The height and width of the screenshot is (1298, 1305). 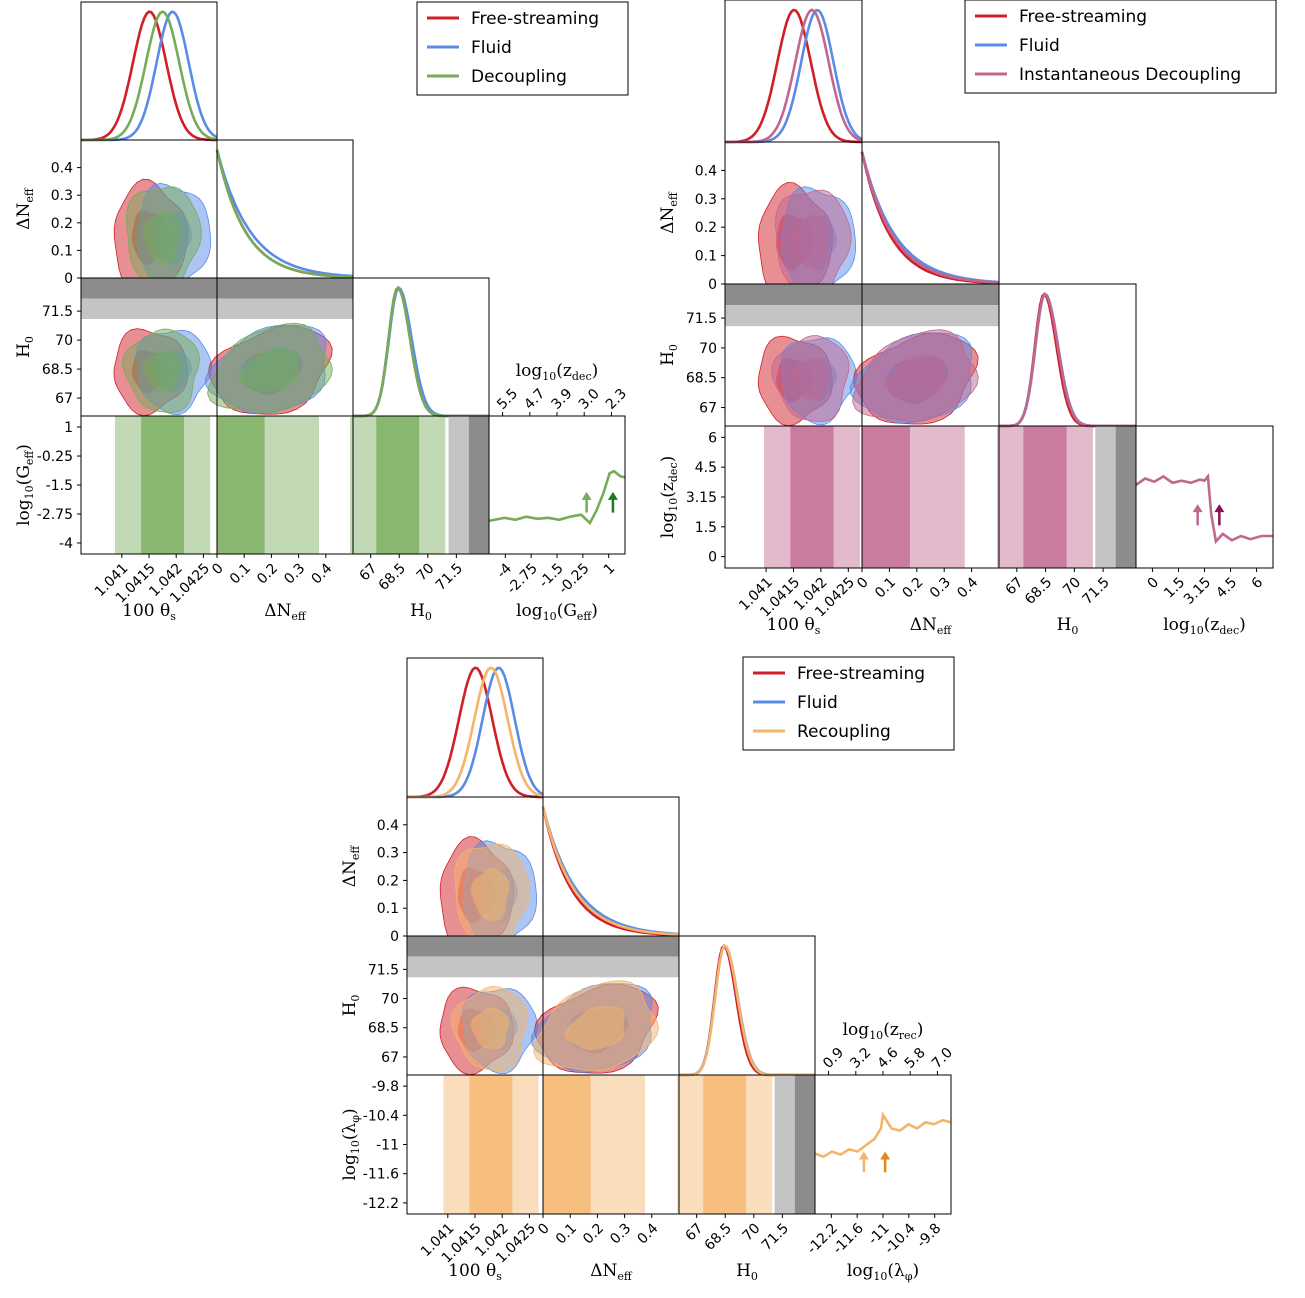 What do you see at coordinates (1120, 47) in the screenshot?
I see `legend-frame` at bounding box center [1120, 47].